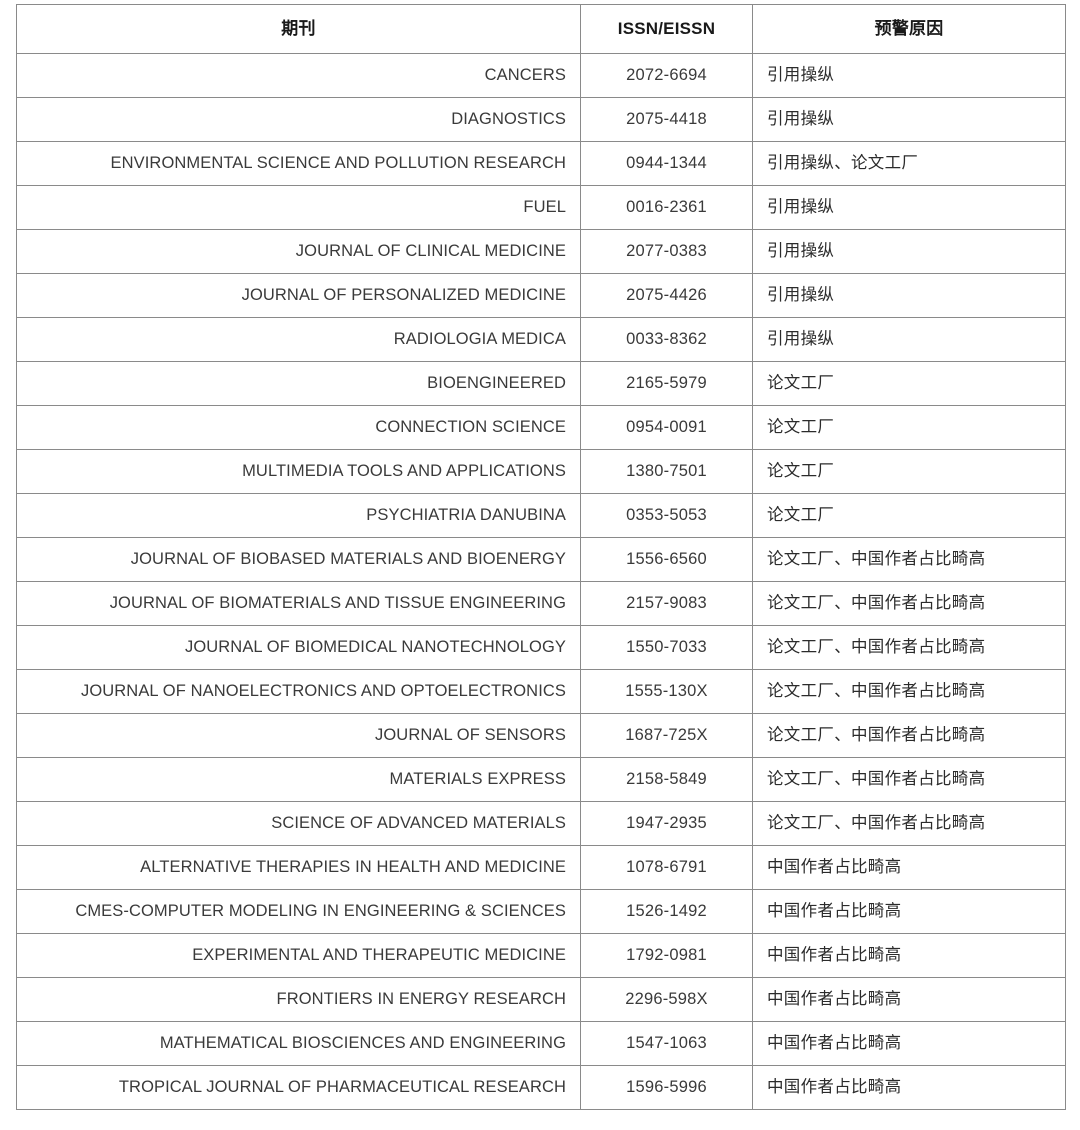 The image size is (1080, 1130). Describe the element at coordinates (666, 823) in the screenshot. I see `issn-cell: 1947-2935` at that location.